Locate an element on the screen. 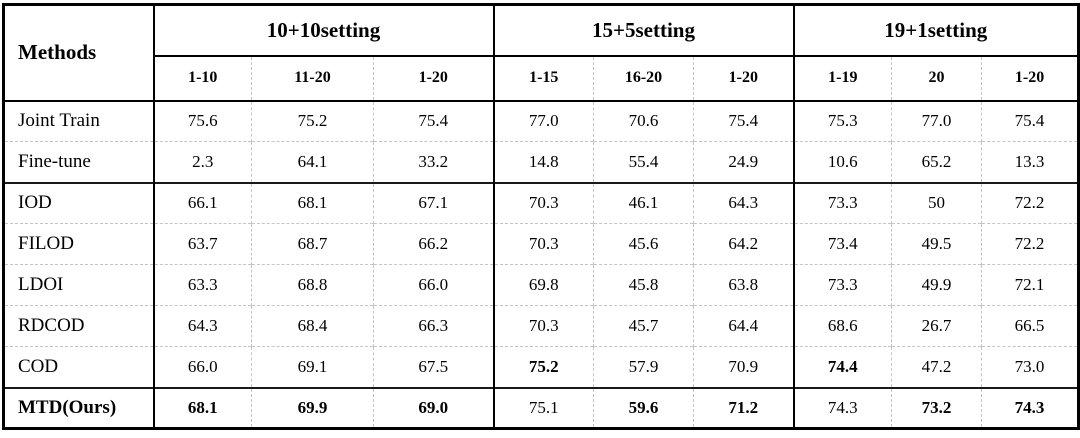  method-cell: FILOD is located at coordinates (78, 244).